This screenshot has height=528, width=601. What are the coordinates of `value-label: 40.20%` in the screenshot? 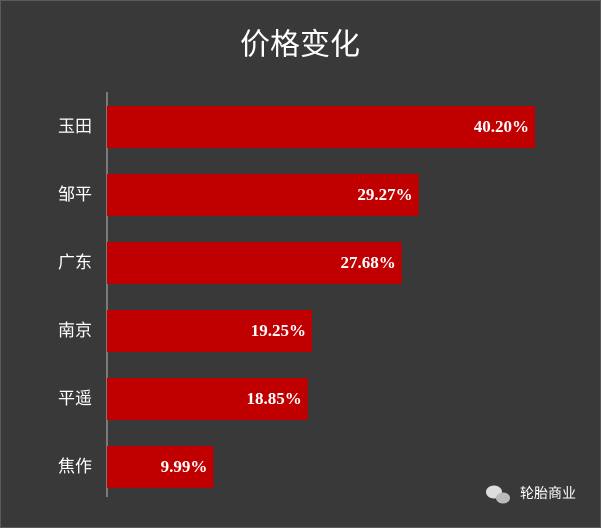 It's located at (501, 126).